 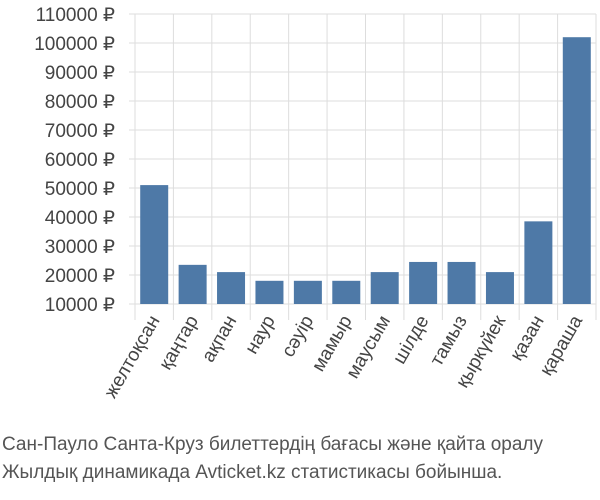 What do you see at coordinates (80, 73) in the screenshot?
I see `y-tick-label: 90000 ₽` at bounding box center [80, 73].